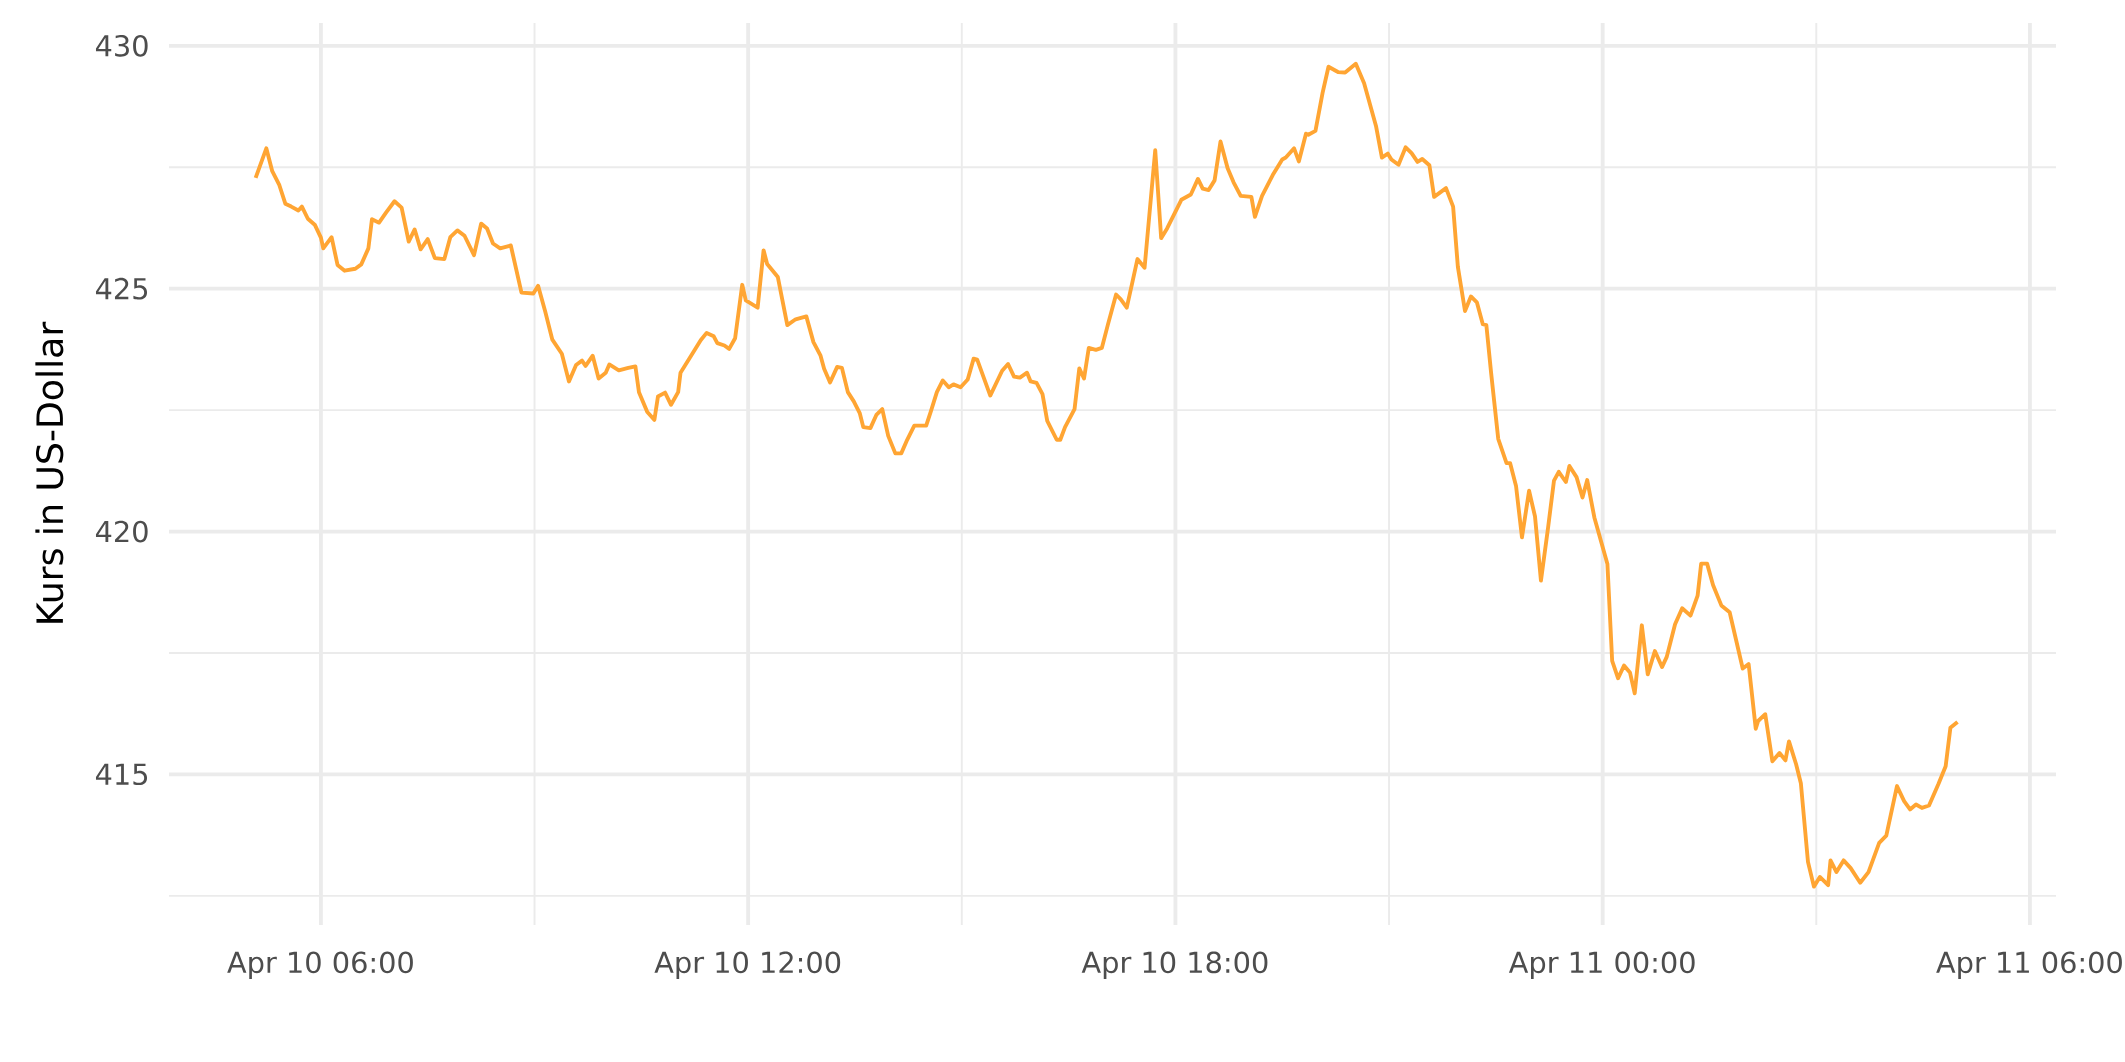  What do you see at coordinates (121, 288) in the screenshot?
I see `y-tick-label: 425` at bounding box center [121, 288].